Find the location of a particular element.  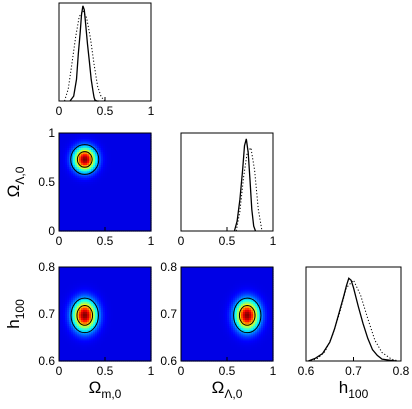

panel-1-solid-curve is located at coordinates (245, 185).